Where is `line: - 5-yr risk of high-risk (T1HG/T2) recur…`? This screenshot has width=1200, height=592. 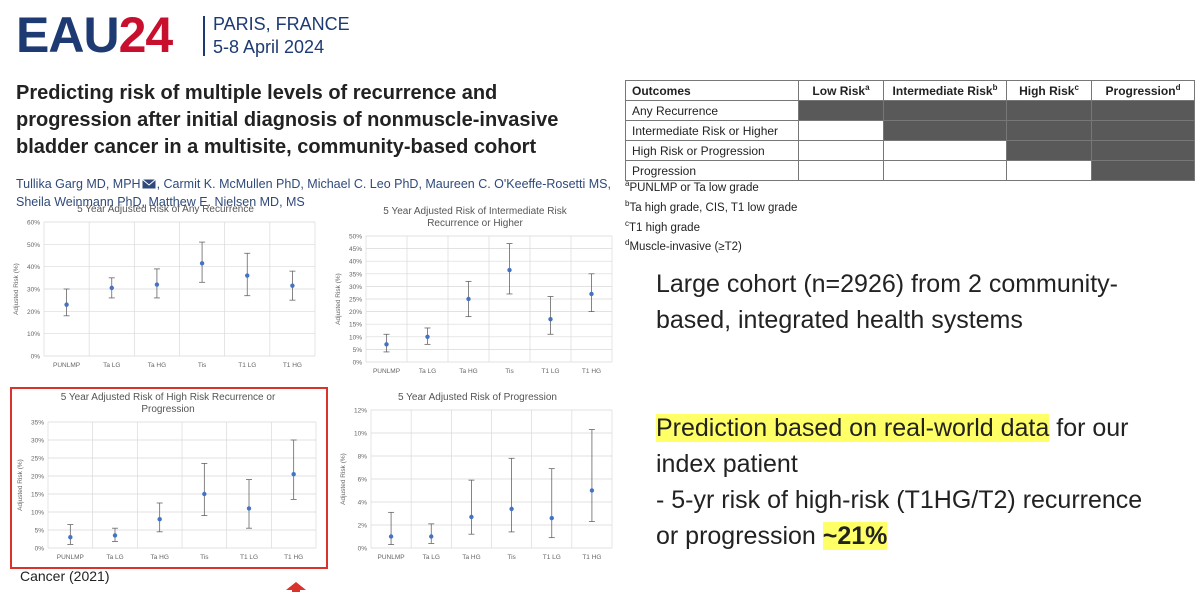 line: - 5-yr risk of high-risk (T1HG/T2) recur… is located at coordinates (906, 518).